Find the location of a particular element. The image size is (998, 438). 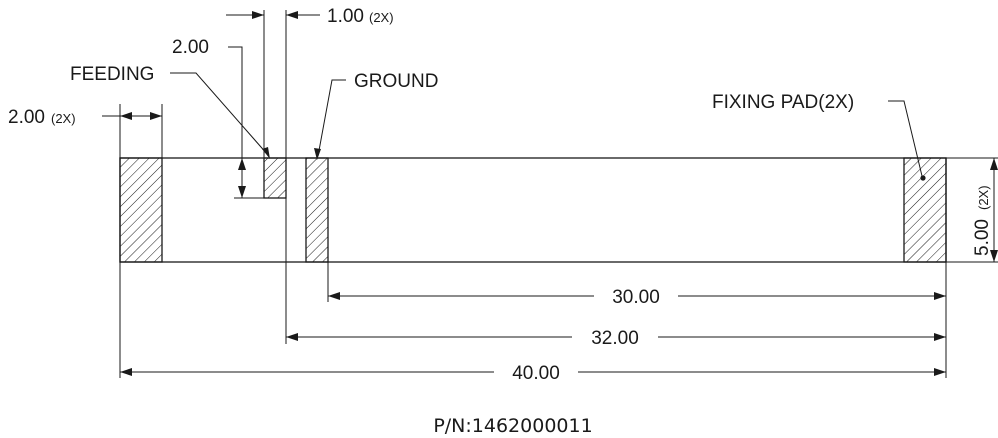

dim-5-00: 5.00 (2X) is located at coordinates (972, 210).